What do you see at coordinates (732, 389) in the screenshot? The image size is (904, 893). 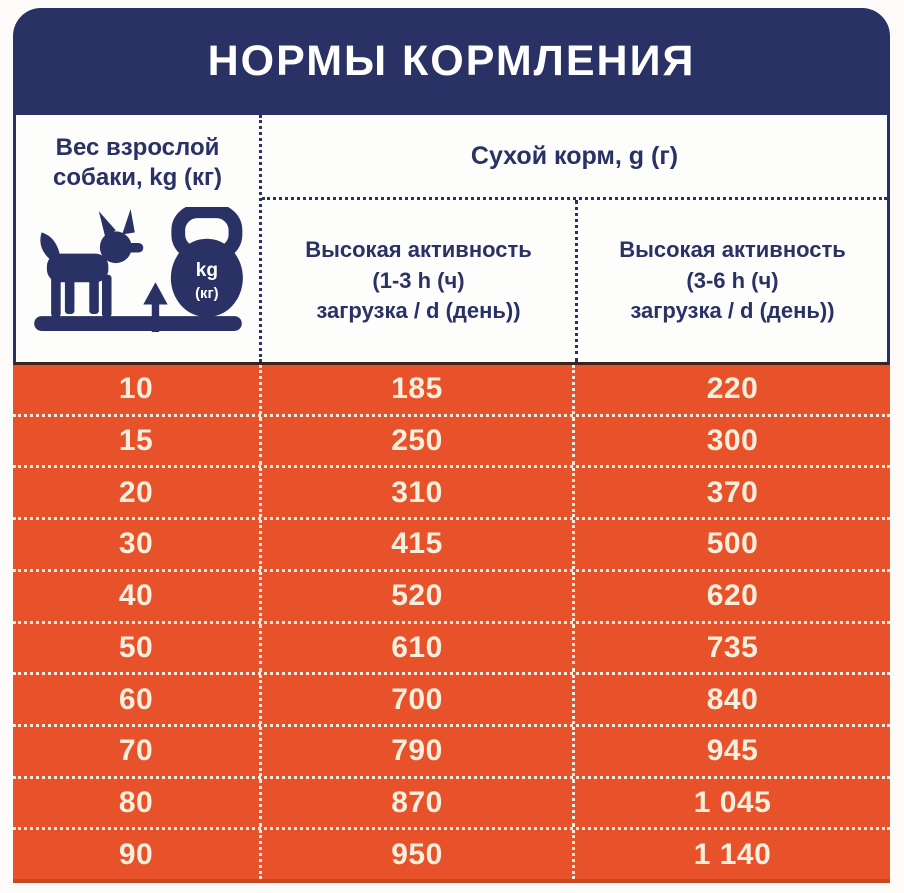 I see `activity-3-6-cell: 220` at bounding box center [732, 389].